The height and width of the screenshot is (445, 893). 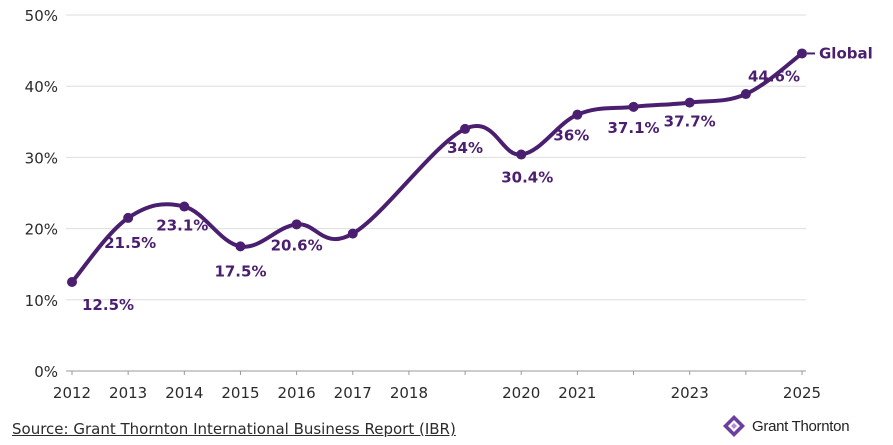 I want to click on brand-logo: Grant Thornton, so click(x=786, y=426).